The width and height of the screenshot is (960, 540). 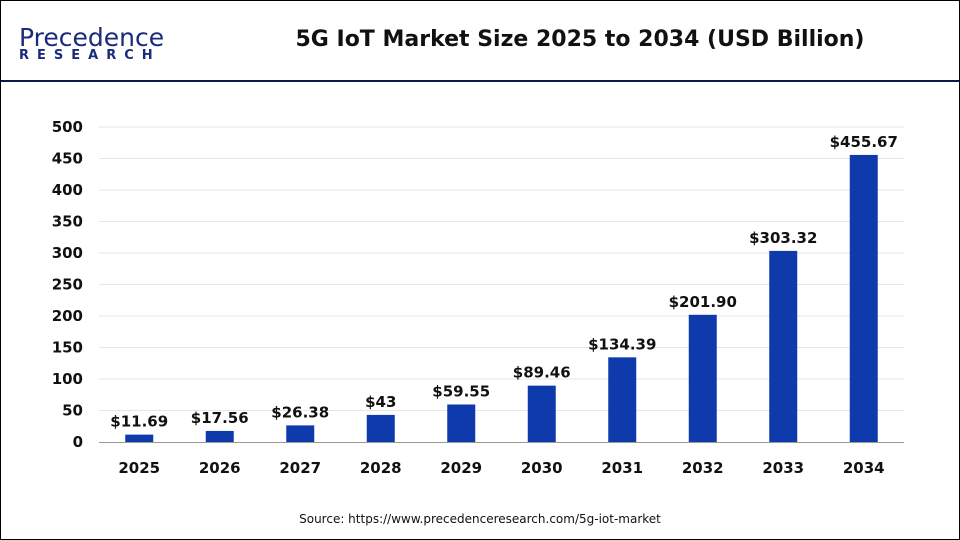 I want to click on x-tick-label: 2026, so click(x=220, y=468).